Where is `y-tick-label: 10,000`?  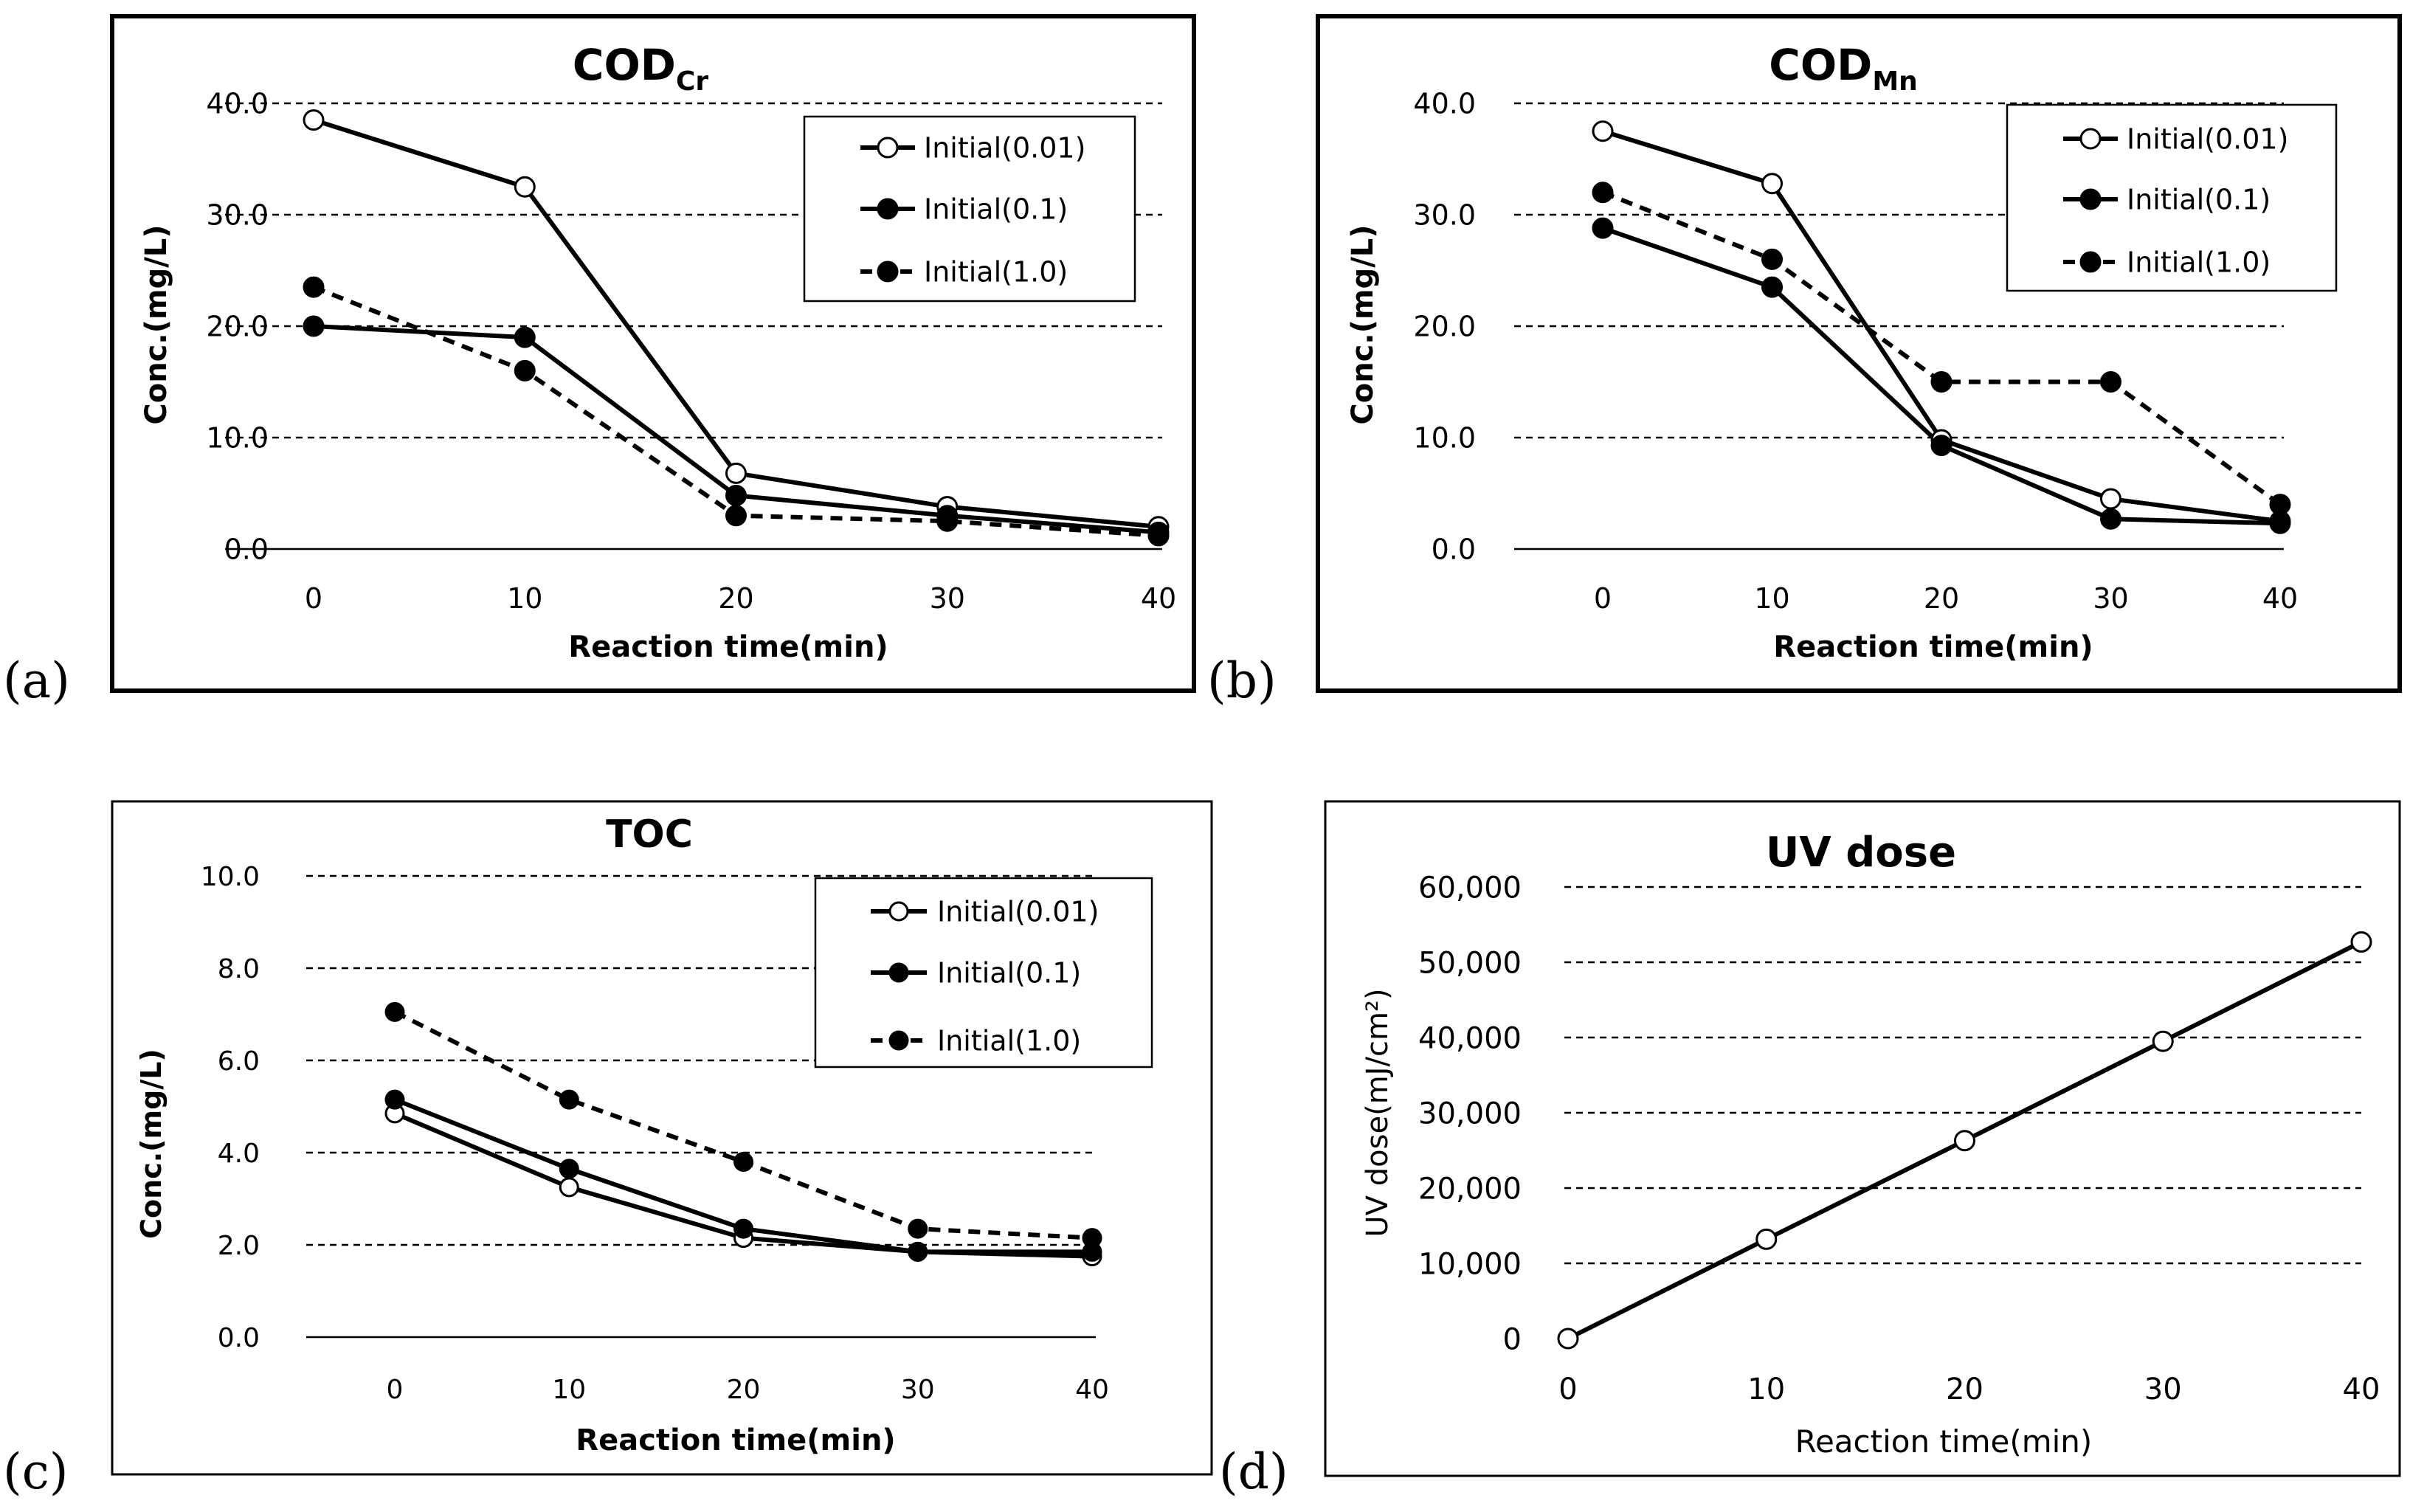 y-tick-label: 10,000 is located at coordinates (1470, 1264).